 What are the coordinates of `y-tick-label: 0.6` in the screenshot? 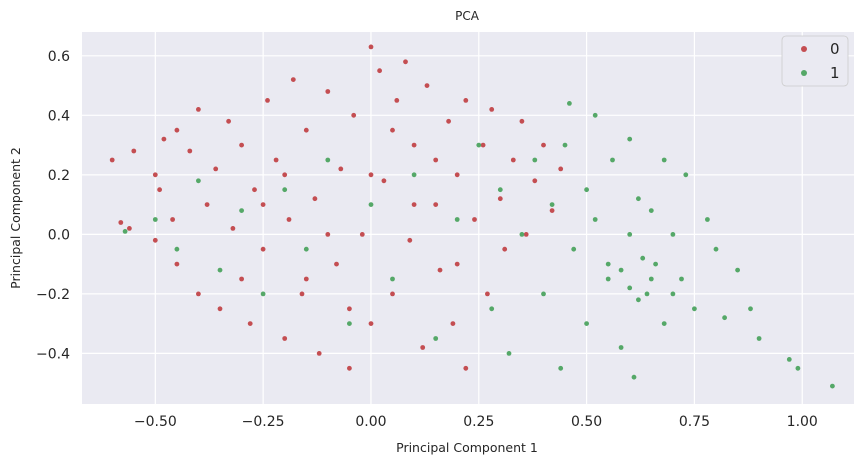 It's located at (59, 57).